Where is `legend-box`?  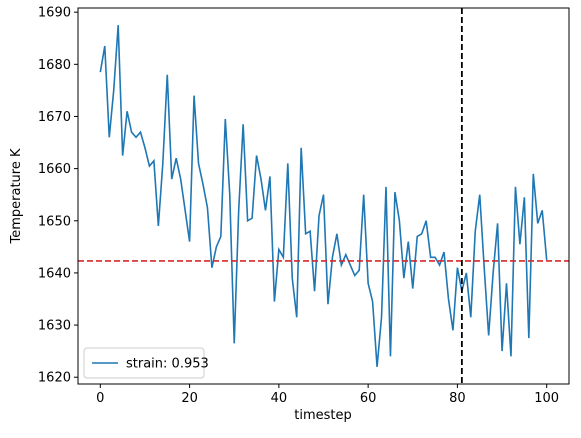 legend-box is located at coordinates (144, 363).